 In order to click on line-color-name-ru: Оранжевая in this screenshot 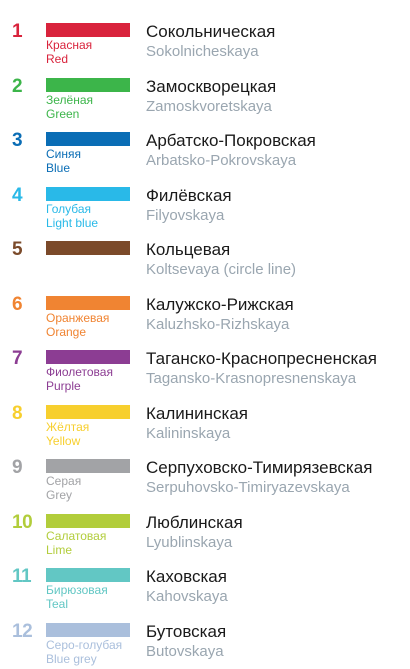, I will do `click(77, 318)`.